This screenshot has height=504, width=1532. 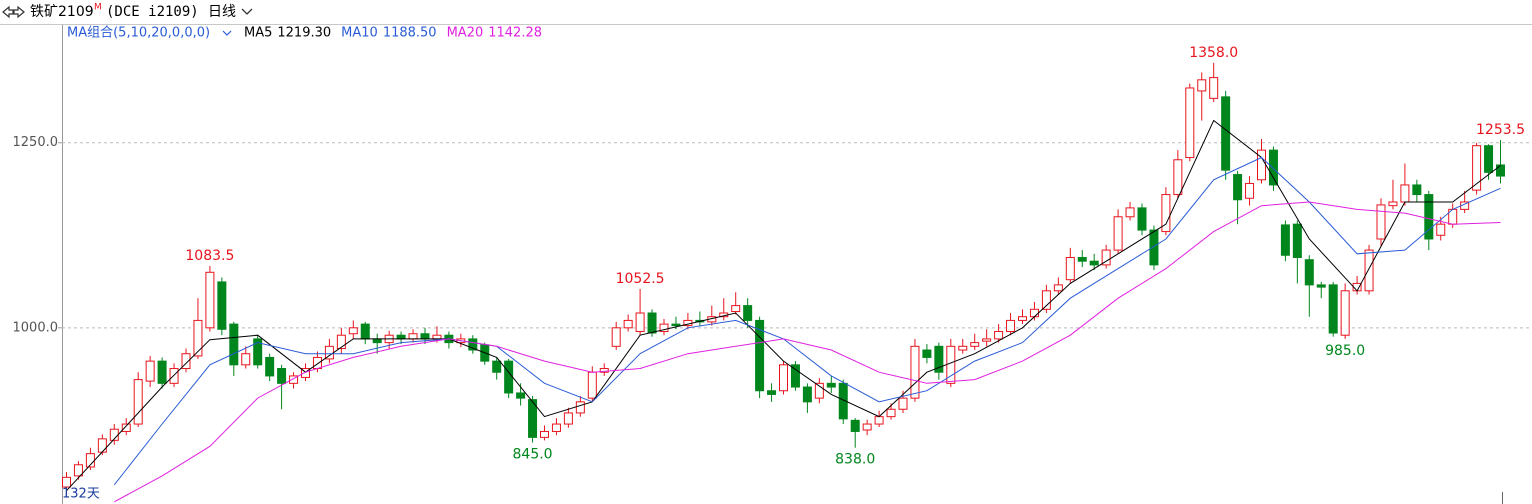 I want to click on low-label: 838.0, so click(x=855, y=460).